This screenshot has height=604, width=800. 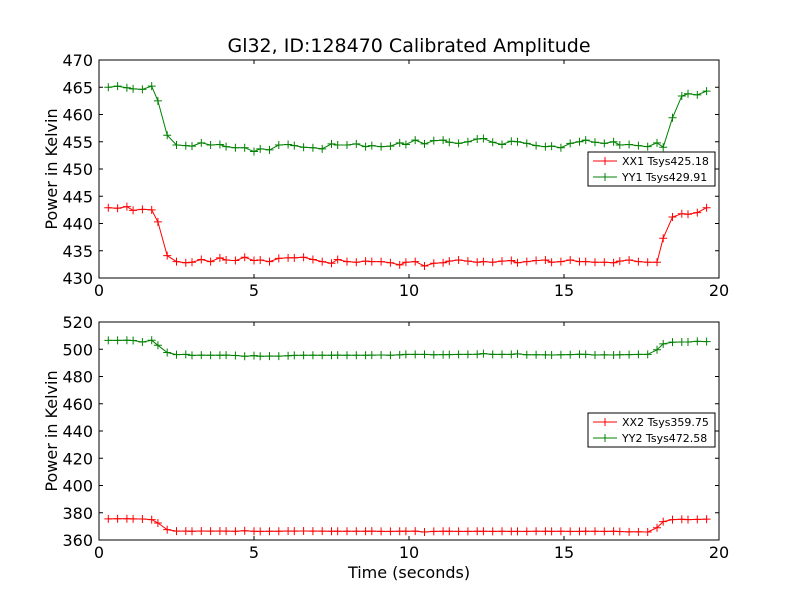 What do you see at coordinates (651, 430) in the screenshot?
I see `legend-box` at bounding box center [651, 430].